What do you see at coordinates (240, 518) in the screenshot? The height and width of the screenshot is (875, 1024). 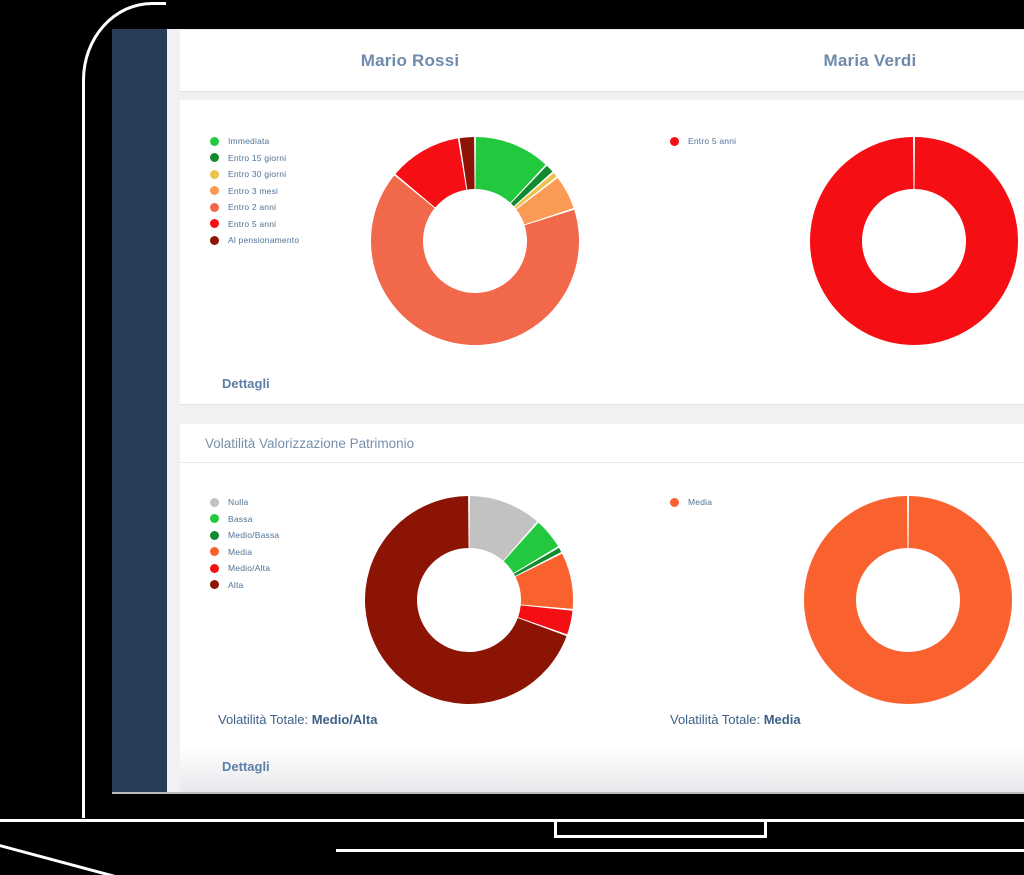 I see `legend-label: Bassa` at bounding box center [240, 518].